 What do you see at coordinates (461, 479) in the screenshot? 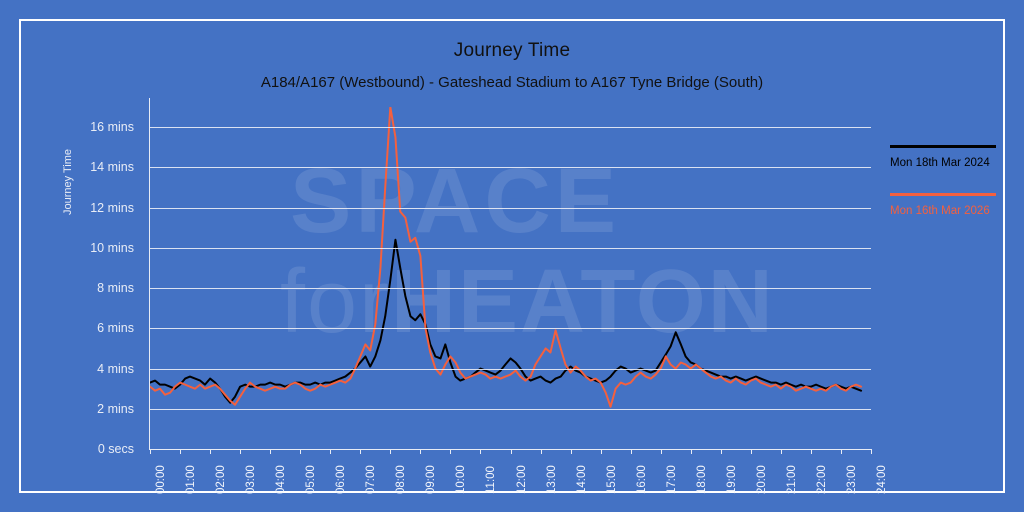
I see `x-axis-tick-label: 10:00` at bounding box center [461, 479].